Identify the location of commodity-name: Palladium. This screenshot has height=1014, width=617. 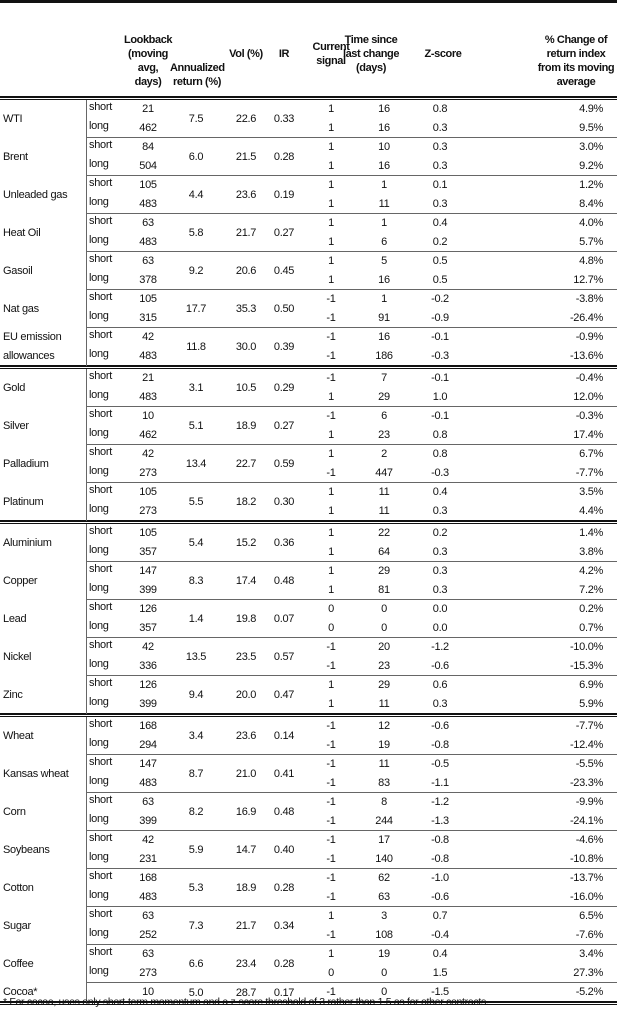
(26, 463).